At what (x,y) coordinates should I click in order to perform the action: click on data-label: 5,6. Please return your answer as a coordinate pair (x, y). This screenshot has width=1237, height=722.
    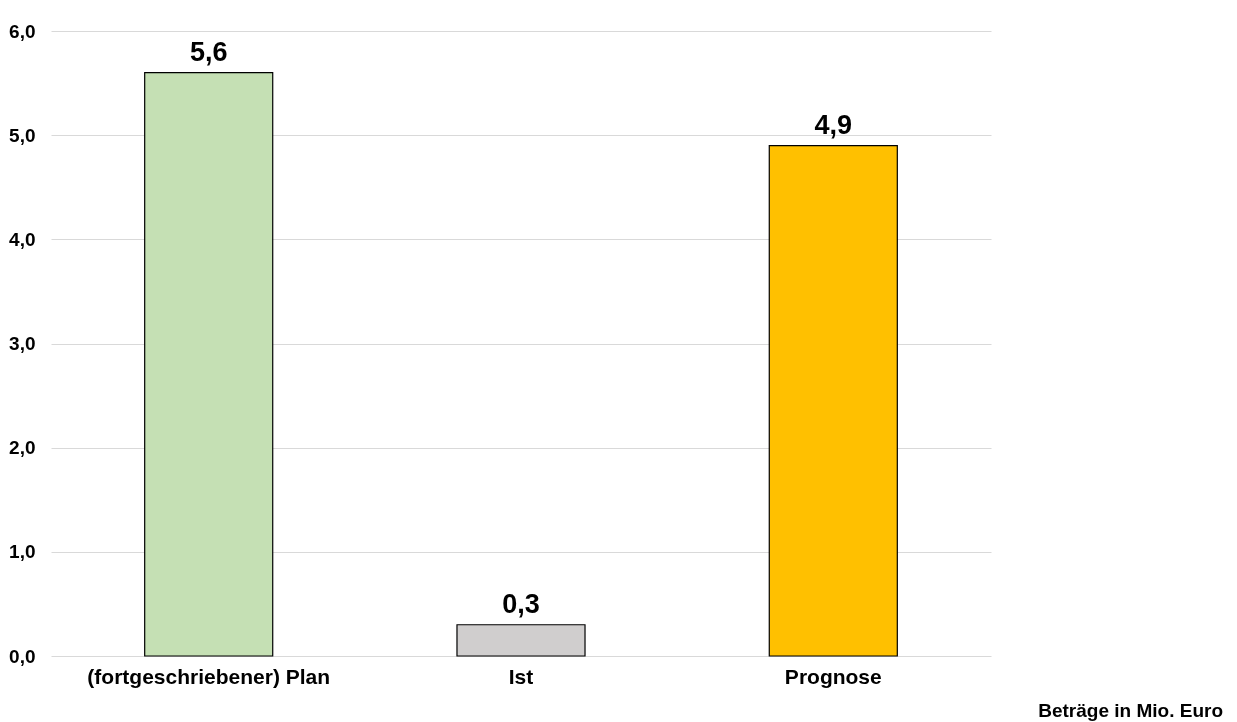
    Looking at the image, I should click on (208, 51).